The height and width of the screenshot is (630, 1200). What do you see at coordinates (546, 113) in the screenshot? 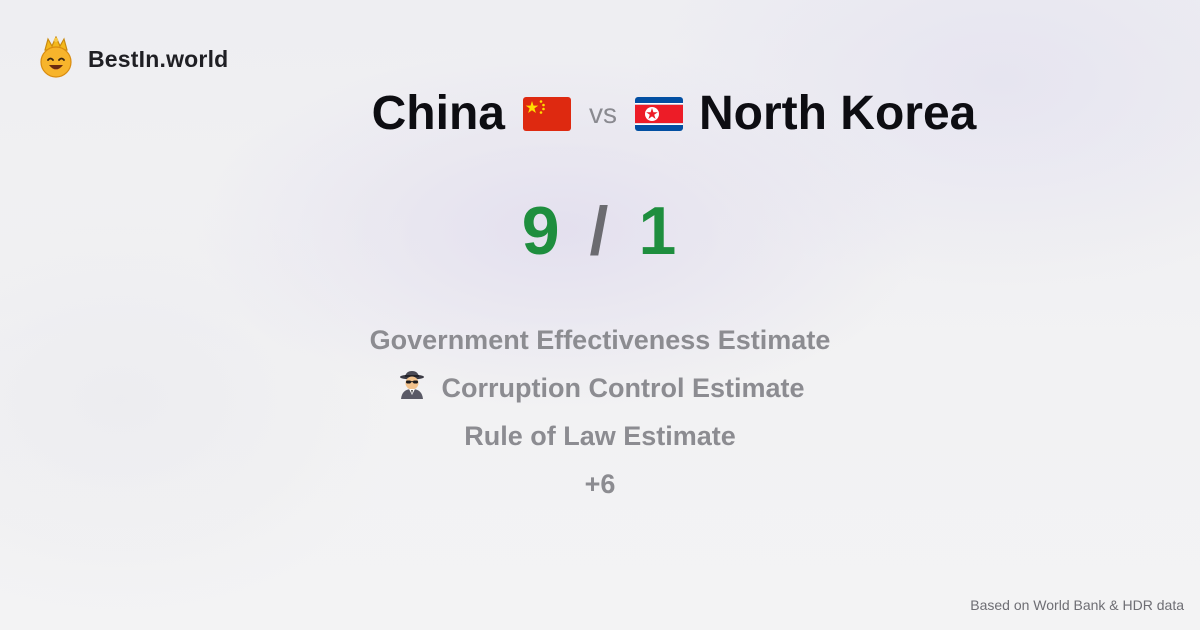
I see `china-flag-icon` at bounding box center [546, 113].